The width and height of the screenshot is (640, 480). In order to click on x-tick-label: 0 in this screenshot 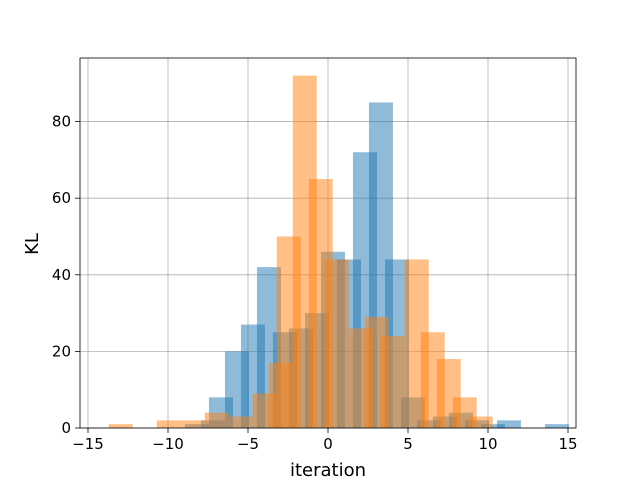, I will do `click(328, 444)`.